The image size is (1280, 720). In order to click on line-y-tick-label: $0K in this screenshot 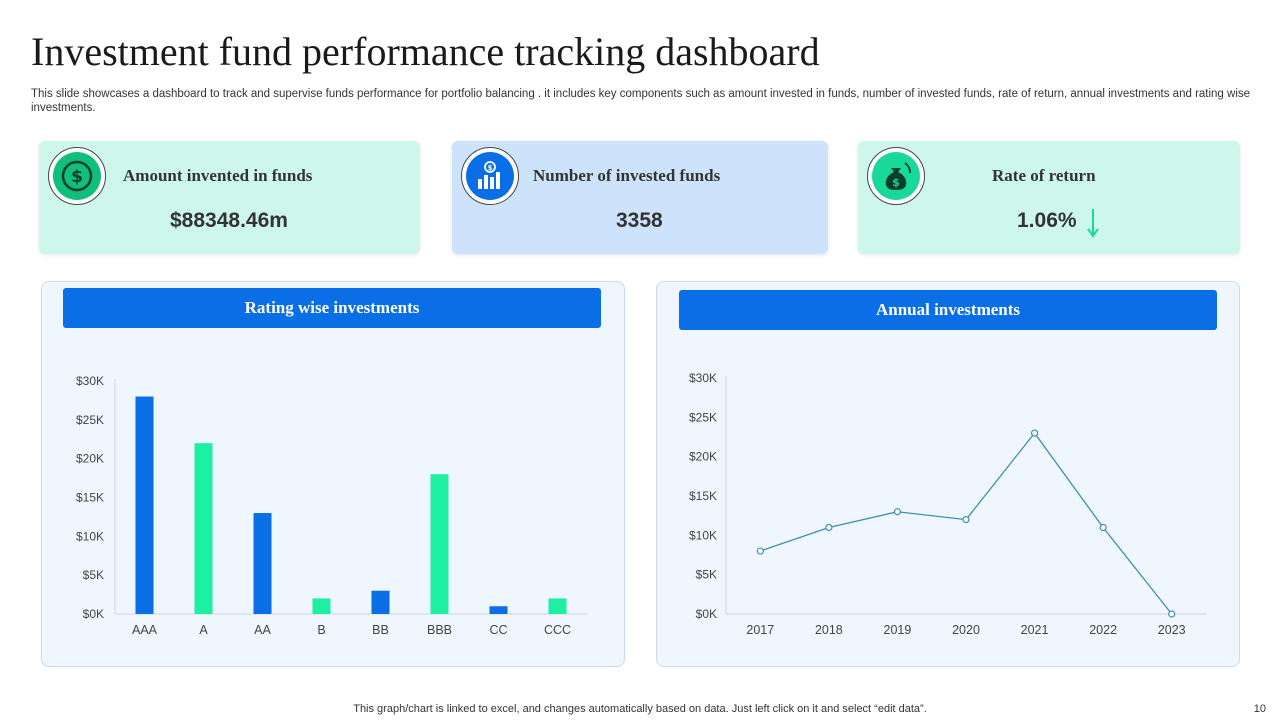, I will do `click(706, 614)`.